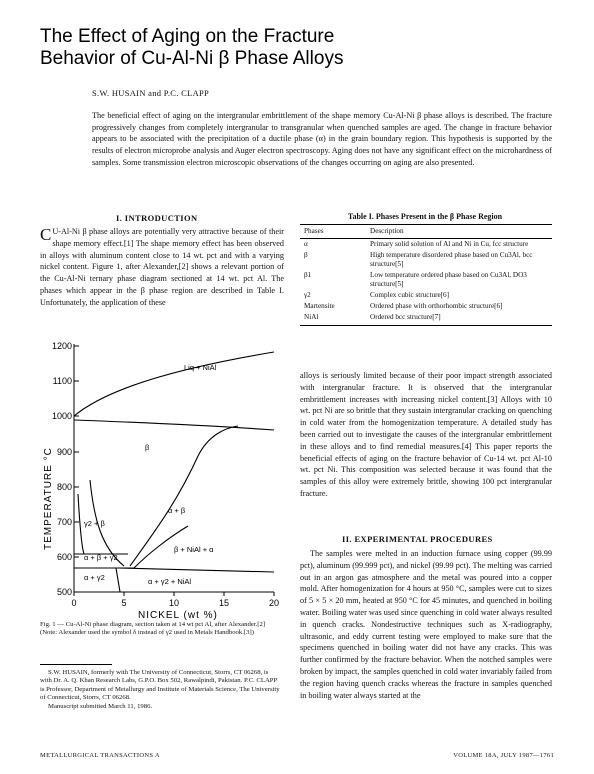 This screenshot has height=774, width=594. Describe the element at coordinates (169, 581) in the screenshot. I see `region-label-alpha-gamma-nial: α + γ2 + NiAl` at that location.